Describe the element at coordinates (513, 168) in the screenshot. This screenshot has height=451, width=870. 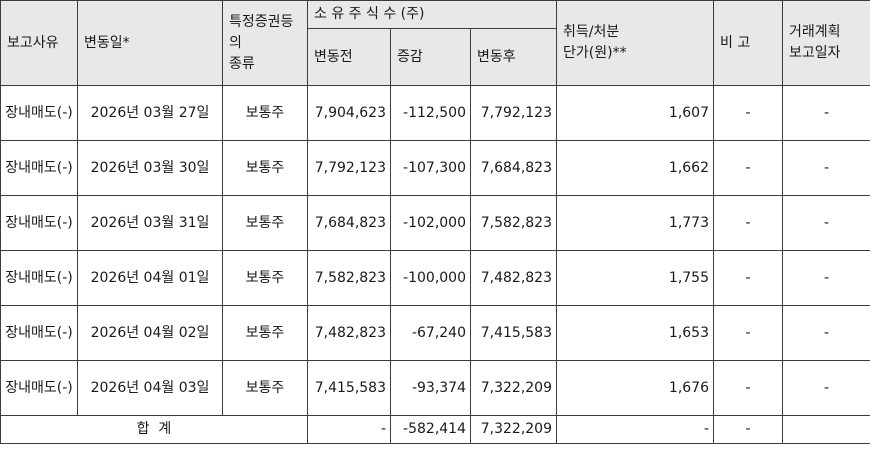
I see `after-change-cell: 7,684,823` at that location.